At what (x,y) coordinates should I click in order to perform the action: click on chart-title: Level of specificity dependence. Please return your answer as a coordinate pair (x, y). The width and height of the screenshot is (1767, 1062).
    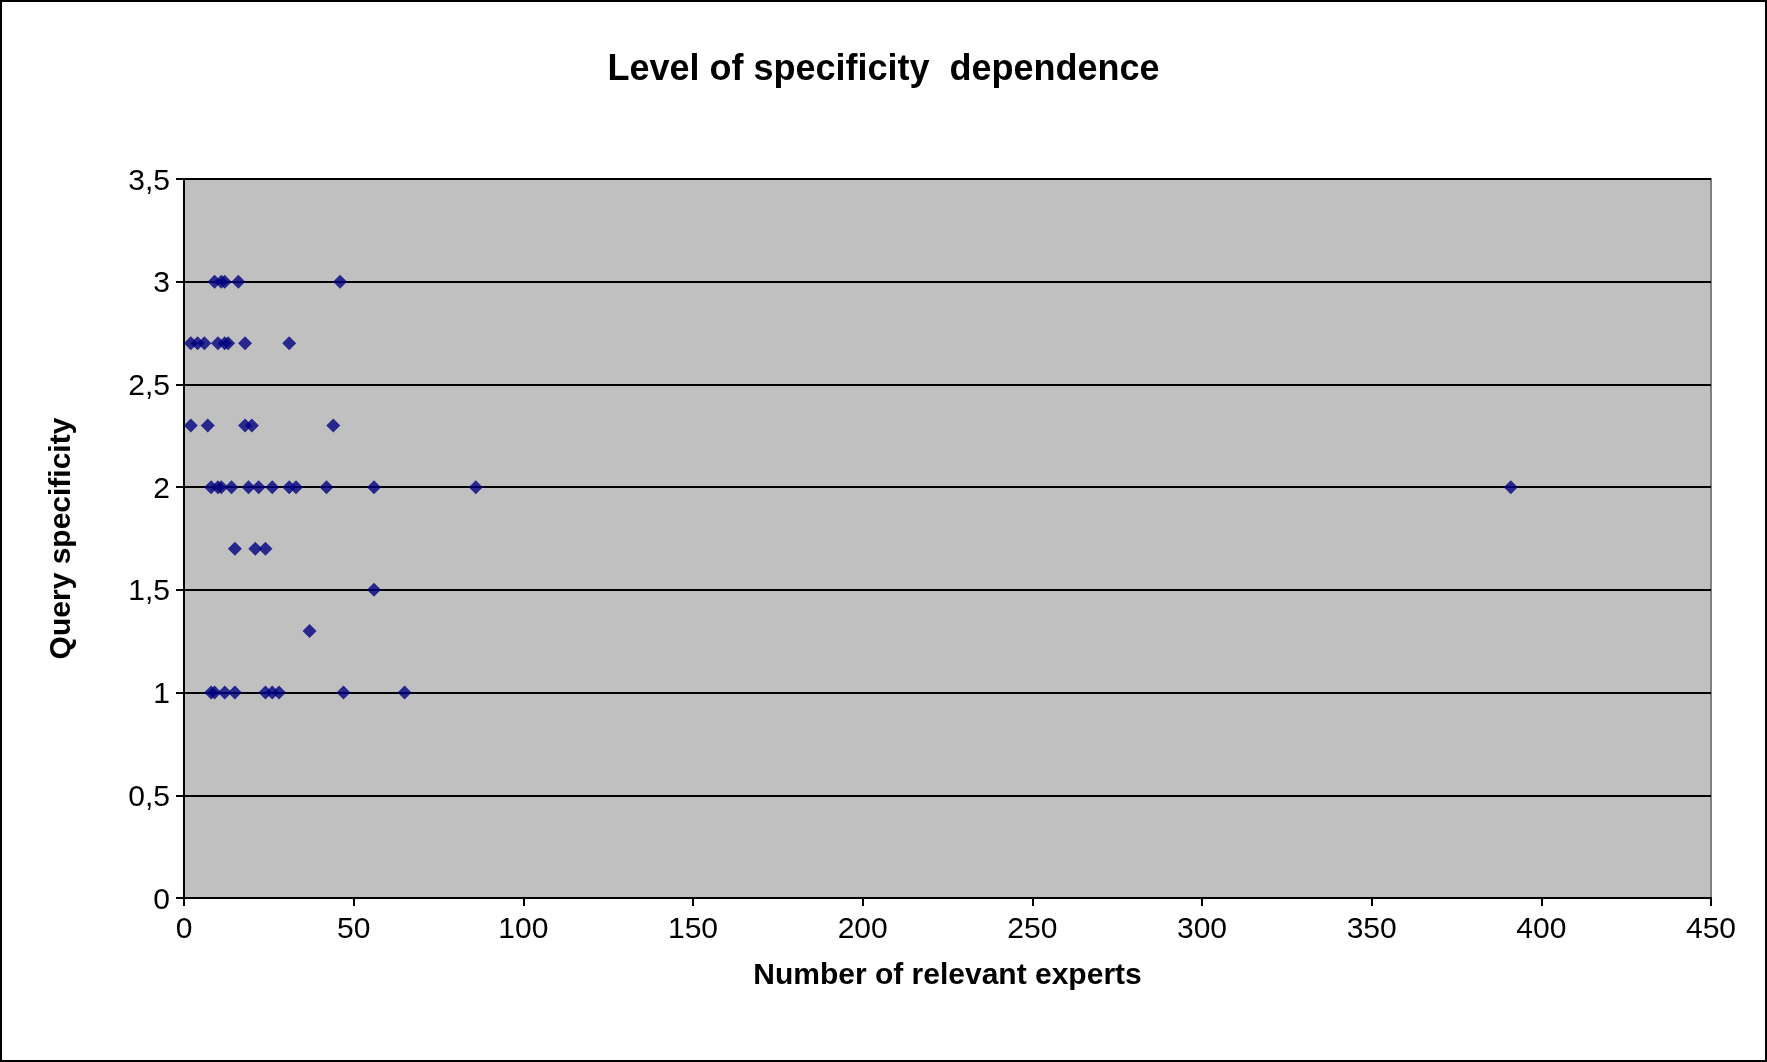
    Looking at the image, I should click on (883, 67).